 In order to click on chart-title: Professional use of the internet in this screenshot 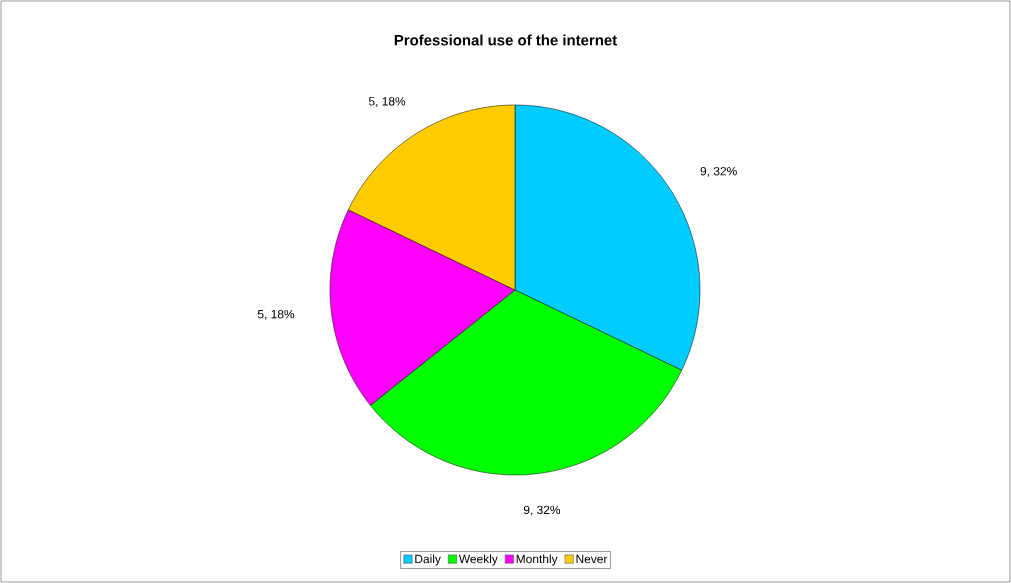, I will do `click(505, 40)`.